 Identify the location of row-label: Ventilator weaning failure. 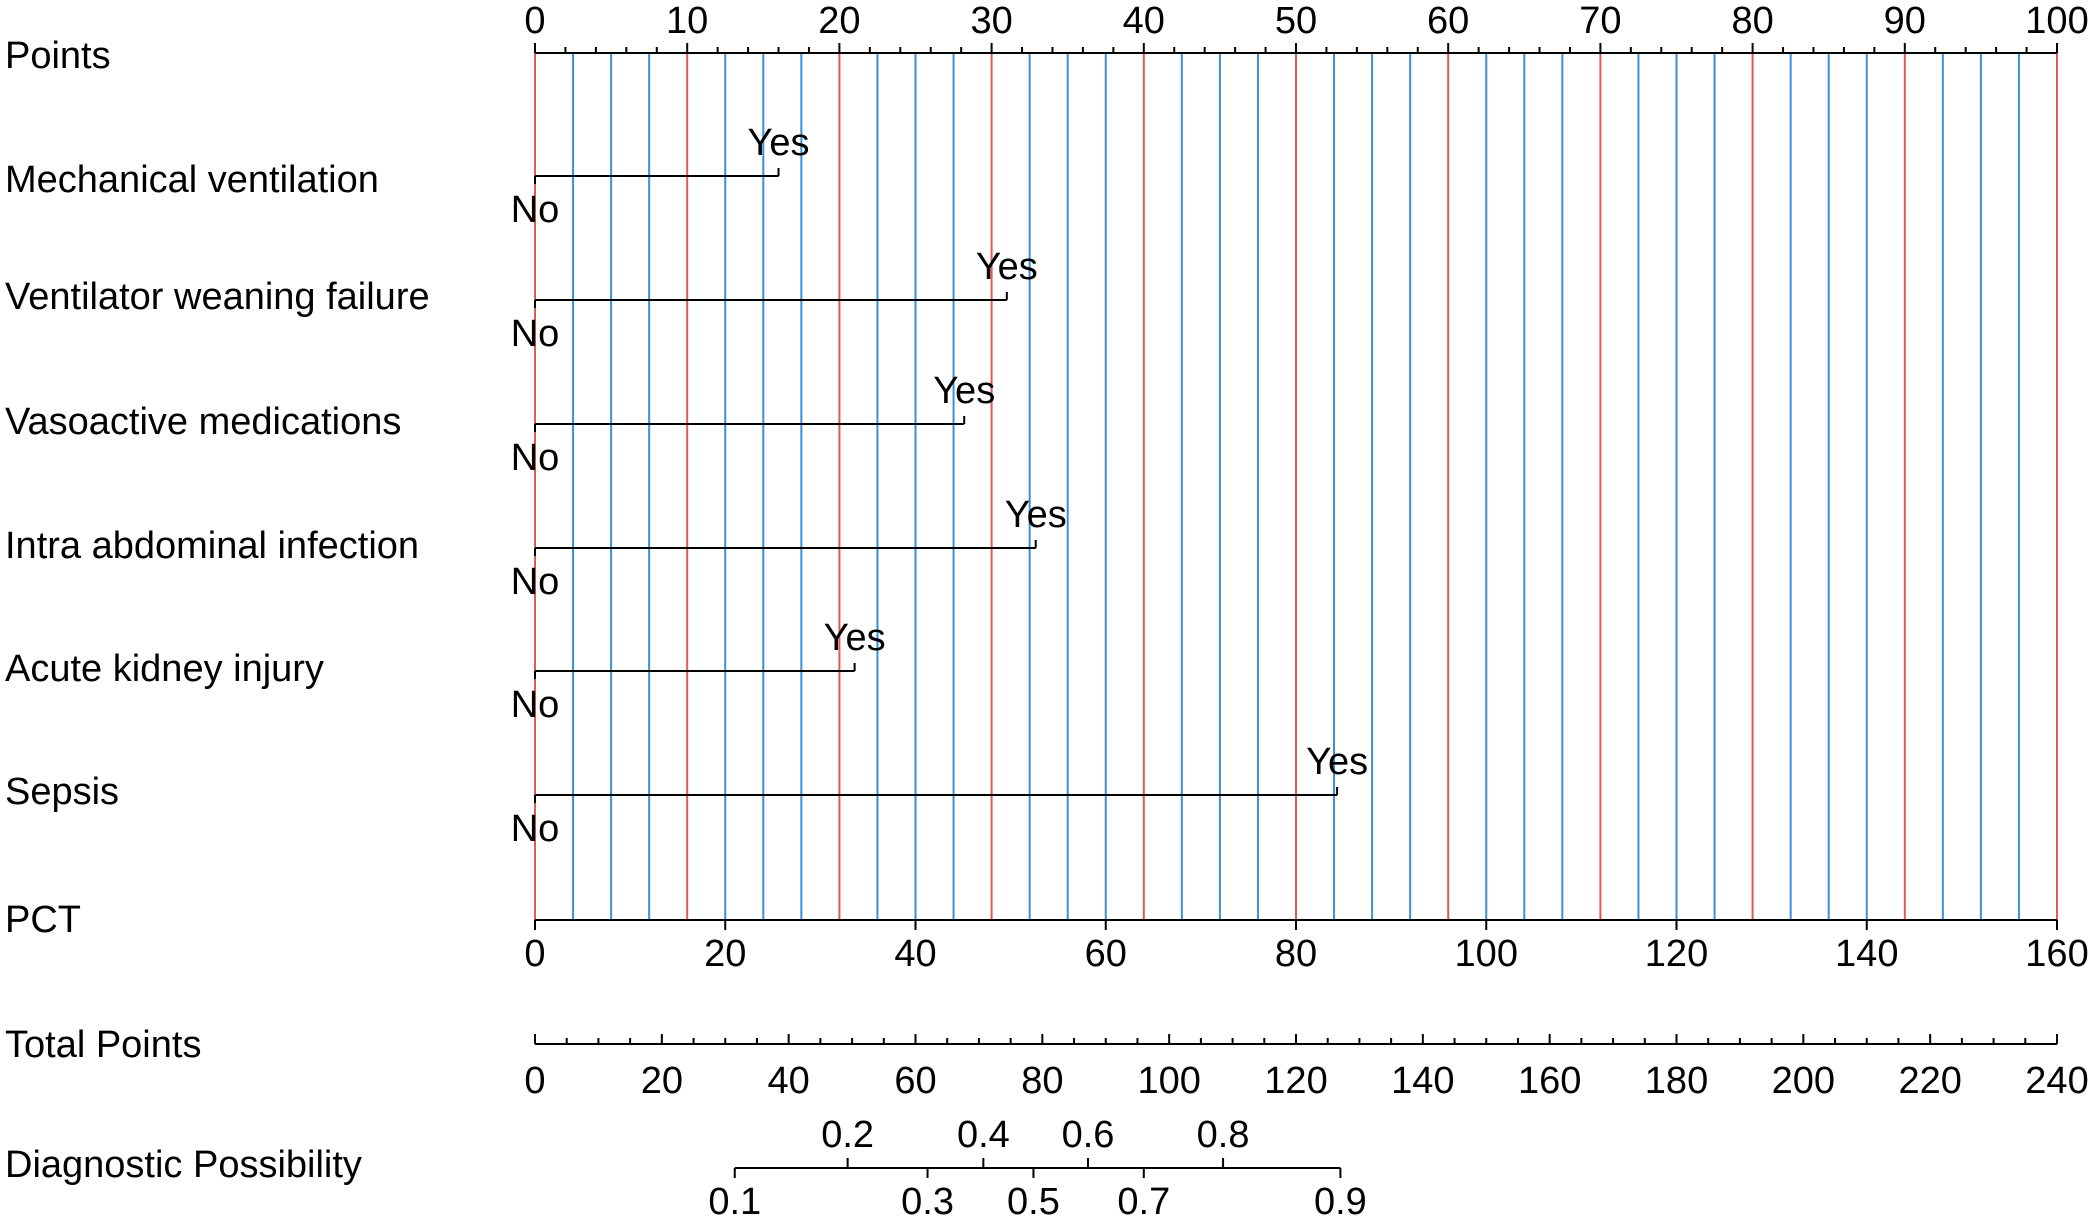
(217, 297).